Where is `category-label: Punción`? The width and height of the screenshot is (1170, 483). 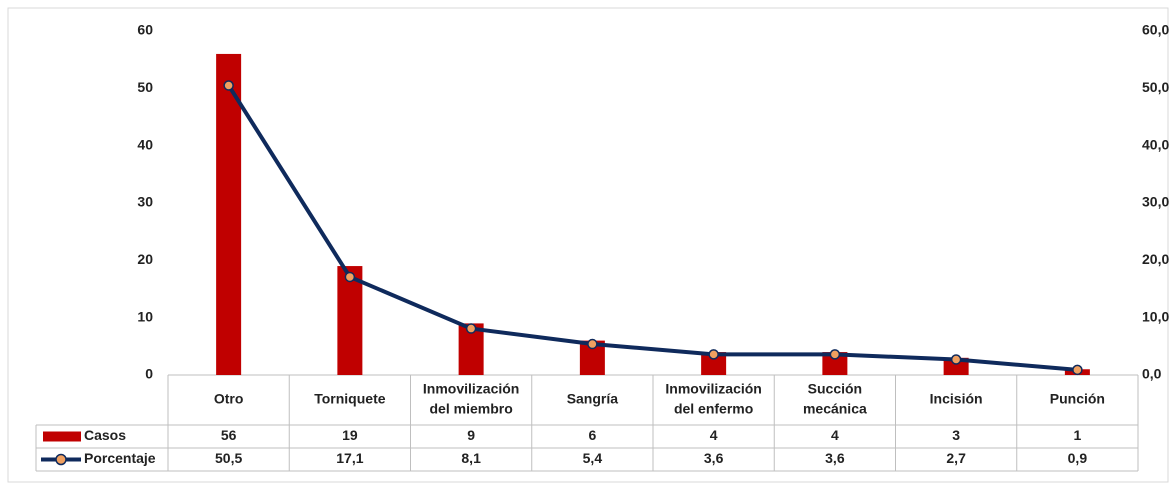 category-label: Punción is located at coordinates (1077, 399).